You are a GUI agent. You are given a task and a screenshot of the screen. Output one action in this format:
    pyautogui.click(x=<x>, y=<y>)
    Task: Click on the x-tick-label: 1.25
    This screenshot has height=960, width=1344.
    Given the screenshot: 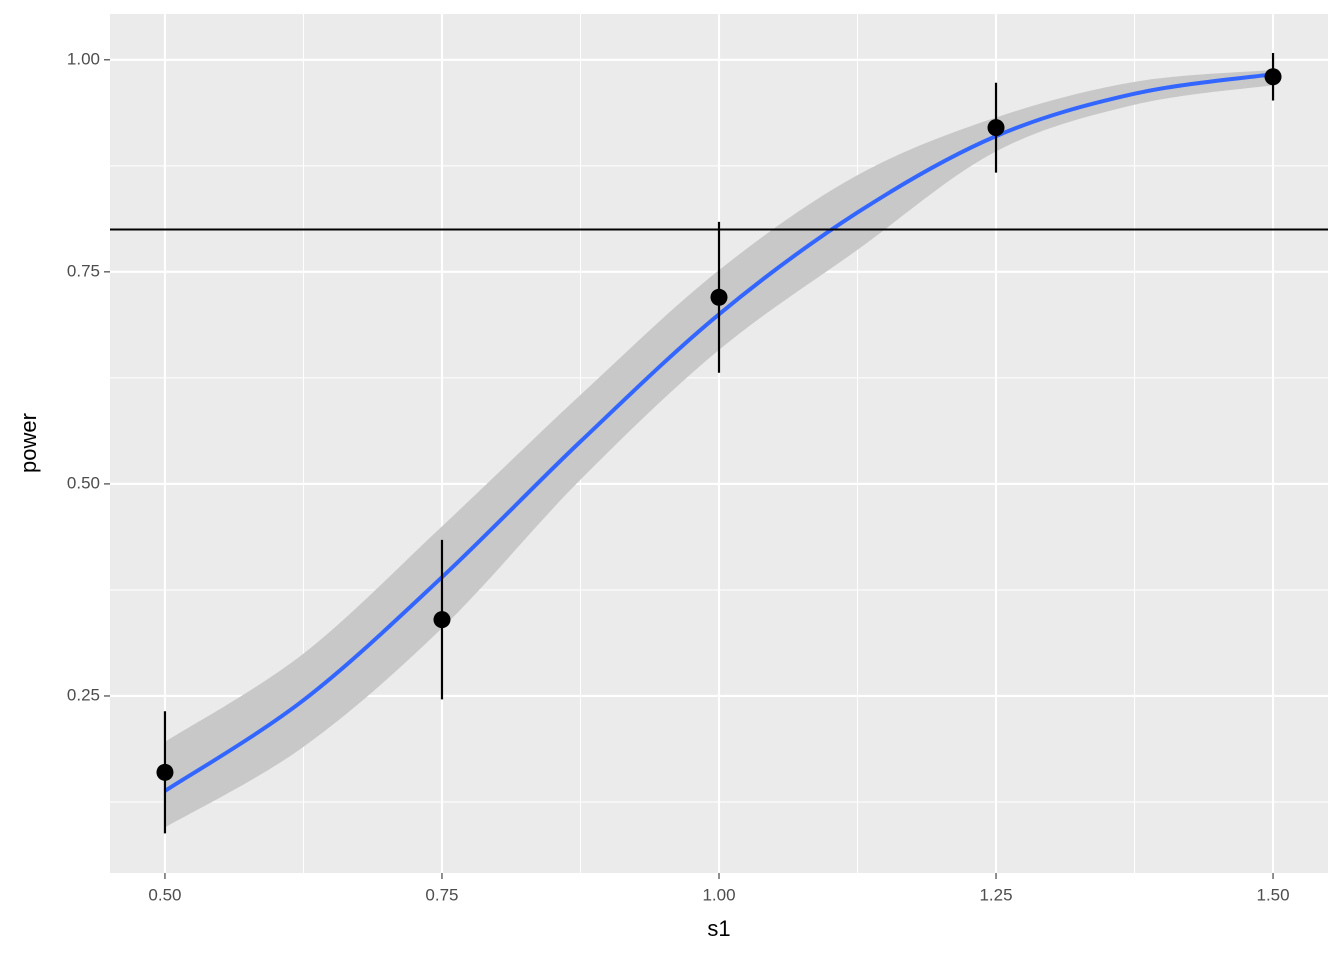 What is the action you would take?
    pyautogui.click(x=995, y=894)
    